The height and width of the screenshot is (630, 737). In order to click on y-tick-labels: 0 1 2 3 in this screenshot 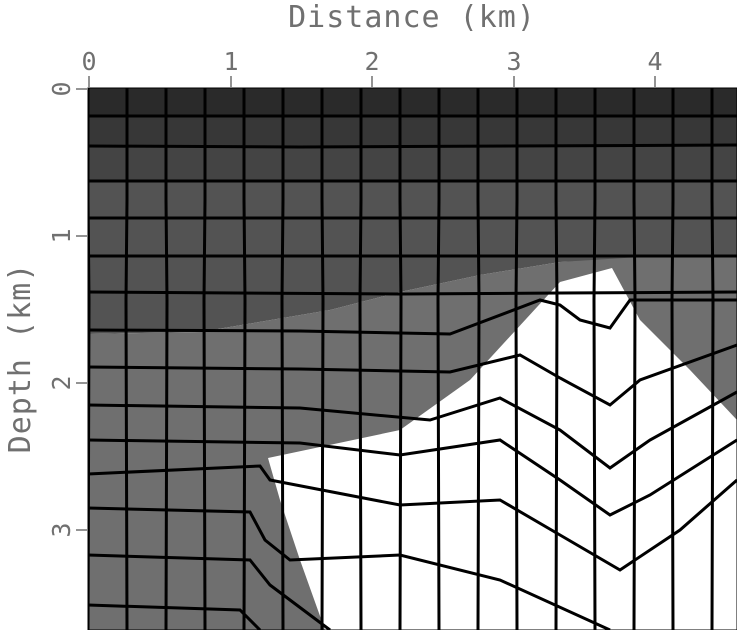, I will do `click(61, 309)`.